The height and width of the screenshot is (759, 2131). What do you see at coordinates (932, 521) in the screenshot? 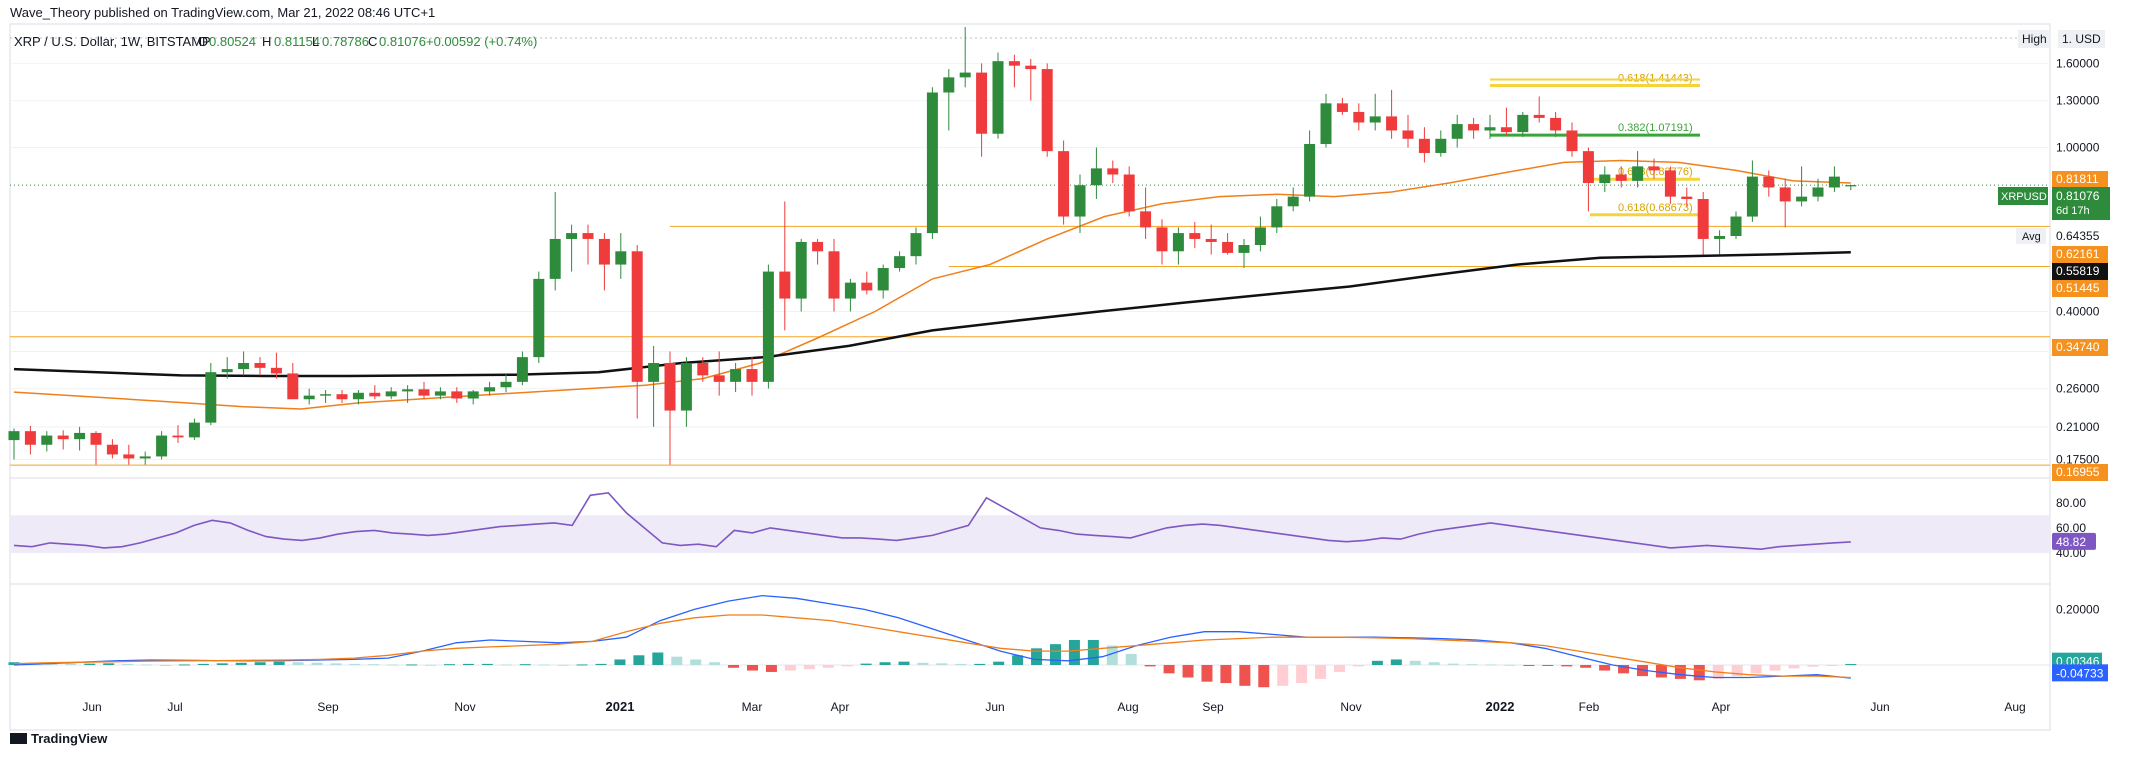
I see `rsi-line` at bounding box center [932, 521].